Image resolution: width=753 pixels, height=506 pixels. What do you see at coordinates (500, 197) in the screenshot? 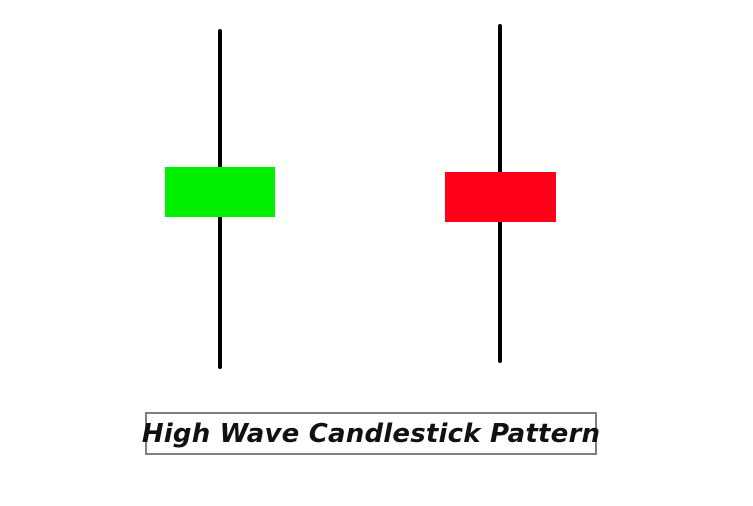
I see `bearish-candle-body` at bounding box center [500, 197].